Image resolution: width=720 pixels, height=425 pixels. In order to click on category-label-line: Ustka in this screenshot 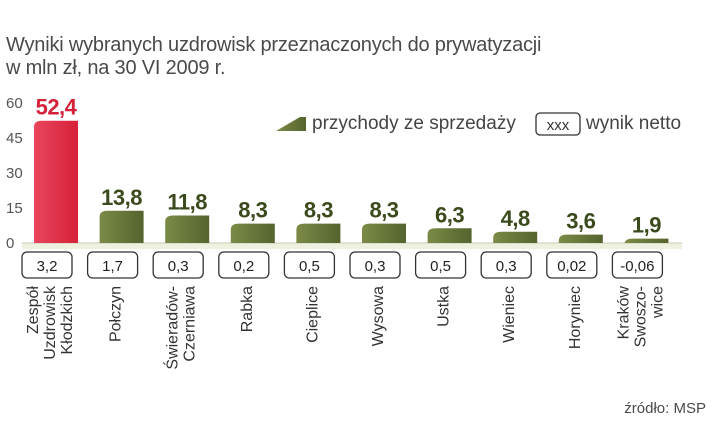, I will do `click(444, 306)`.